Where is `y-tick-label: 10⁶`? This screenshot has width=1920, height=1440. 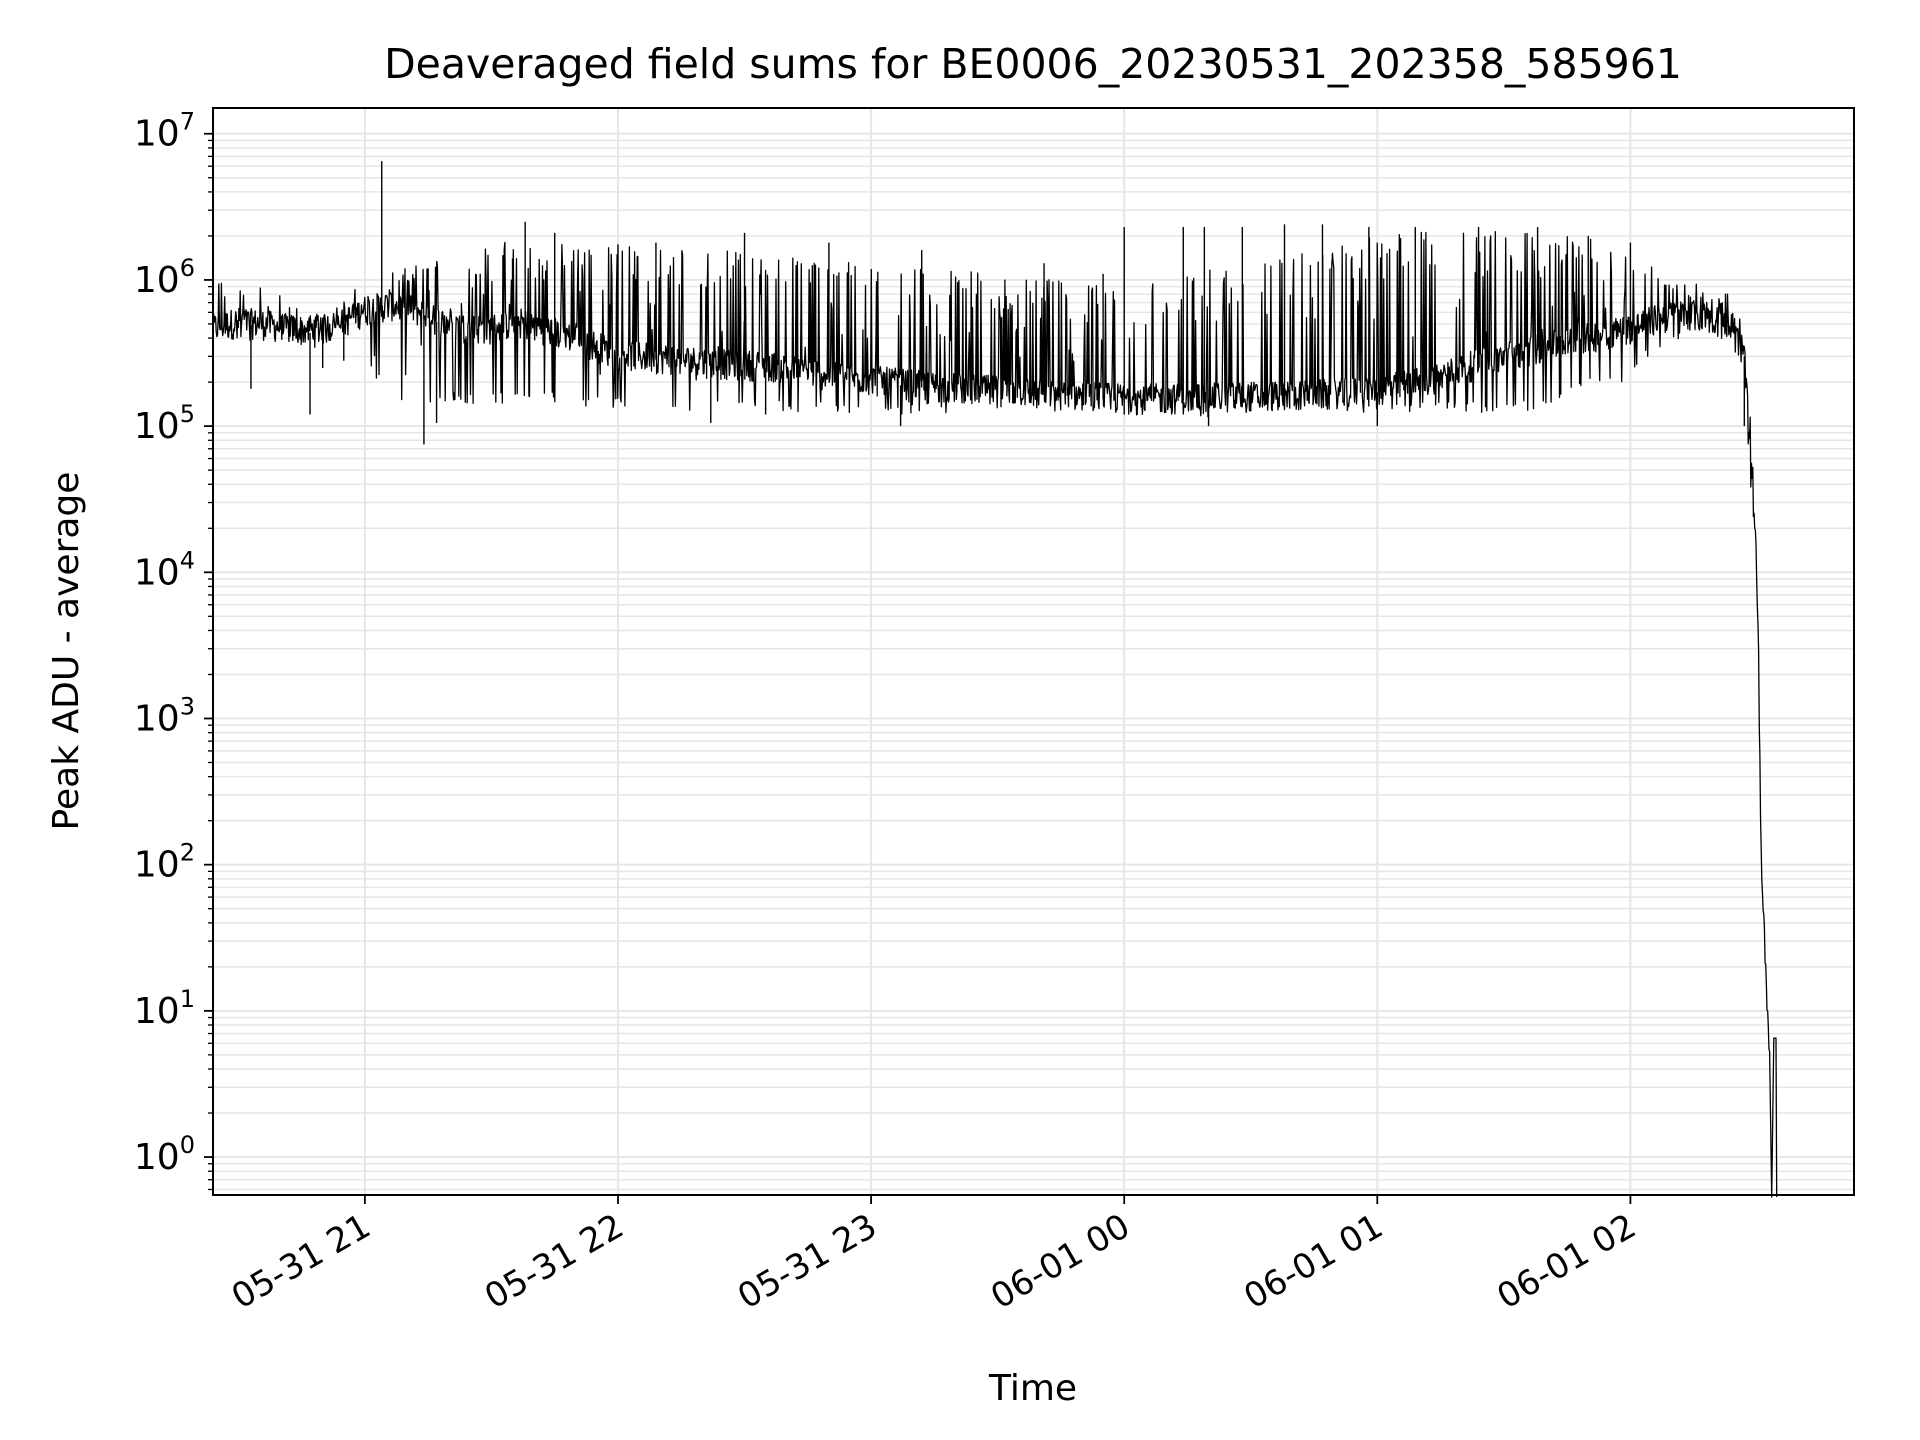
y-tick-label: 10⁶ is located at coordinates (164, 277).